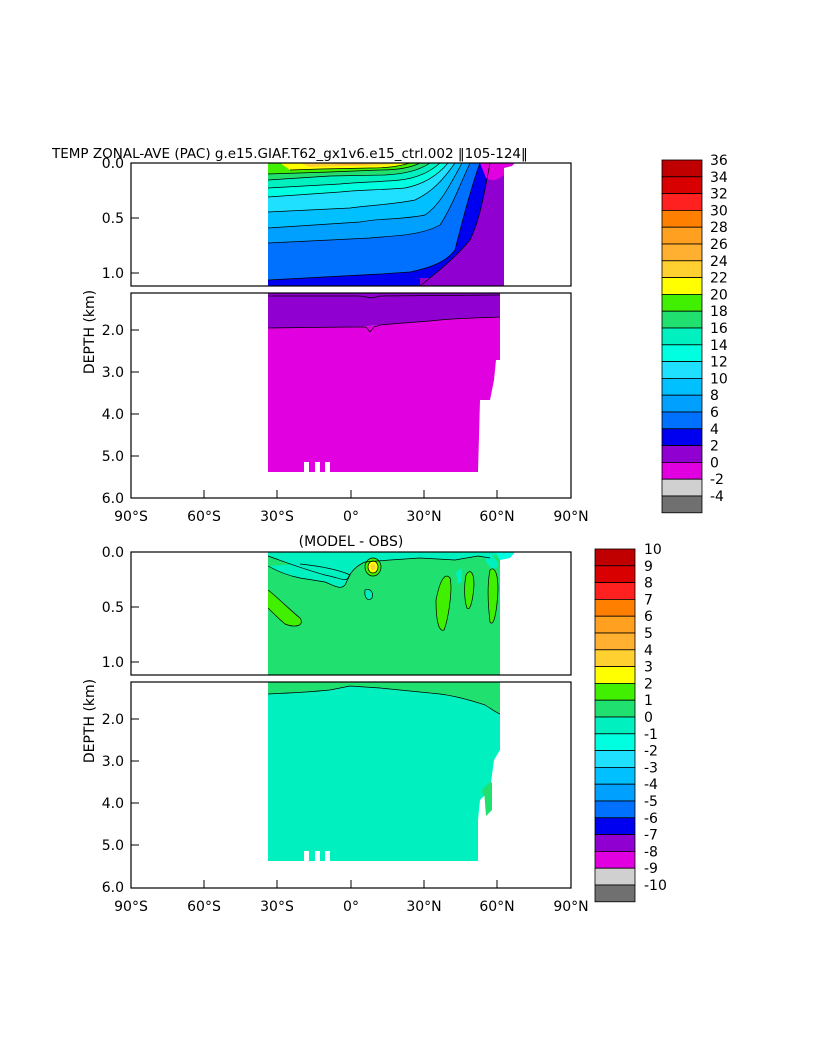  Describe the element at coordinates (648, 567) in the screenshot. I see `diff-colorbar-label: 9` at that location.